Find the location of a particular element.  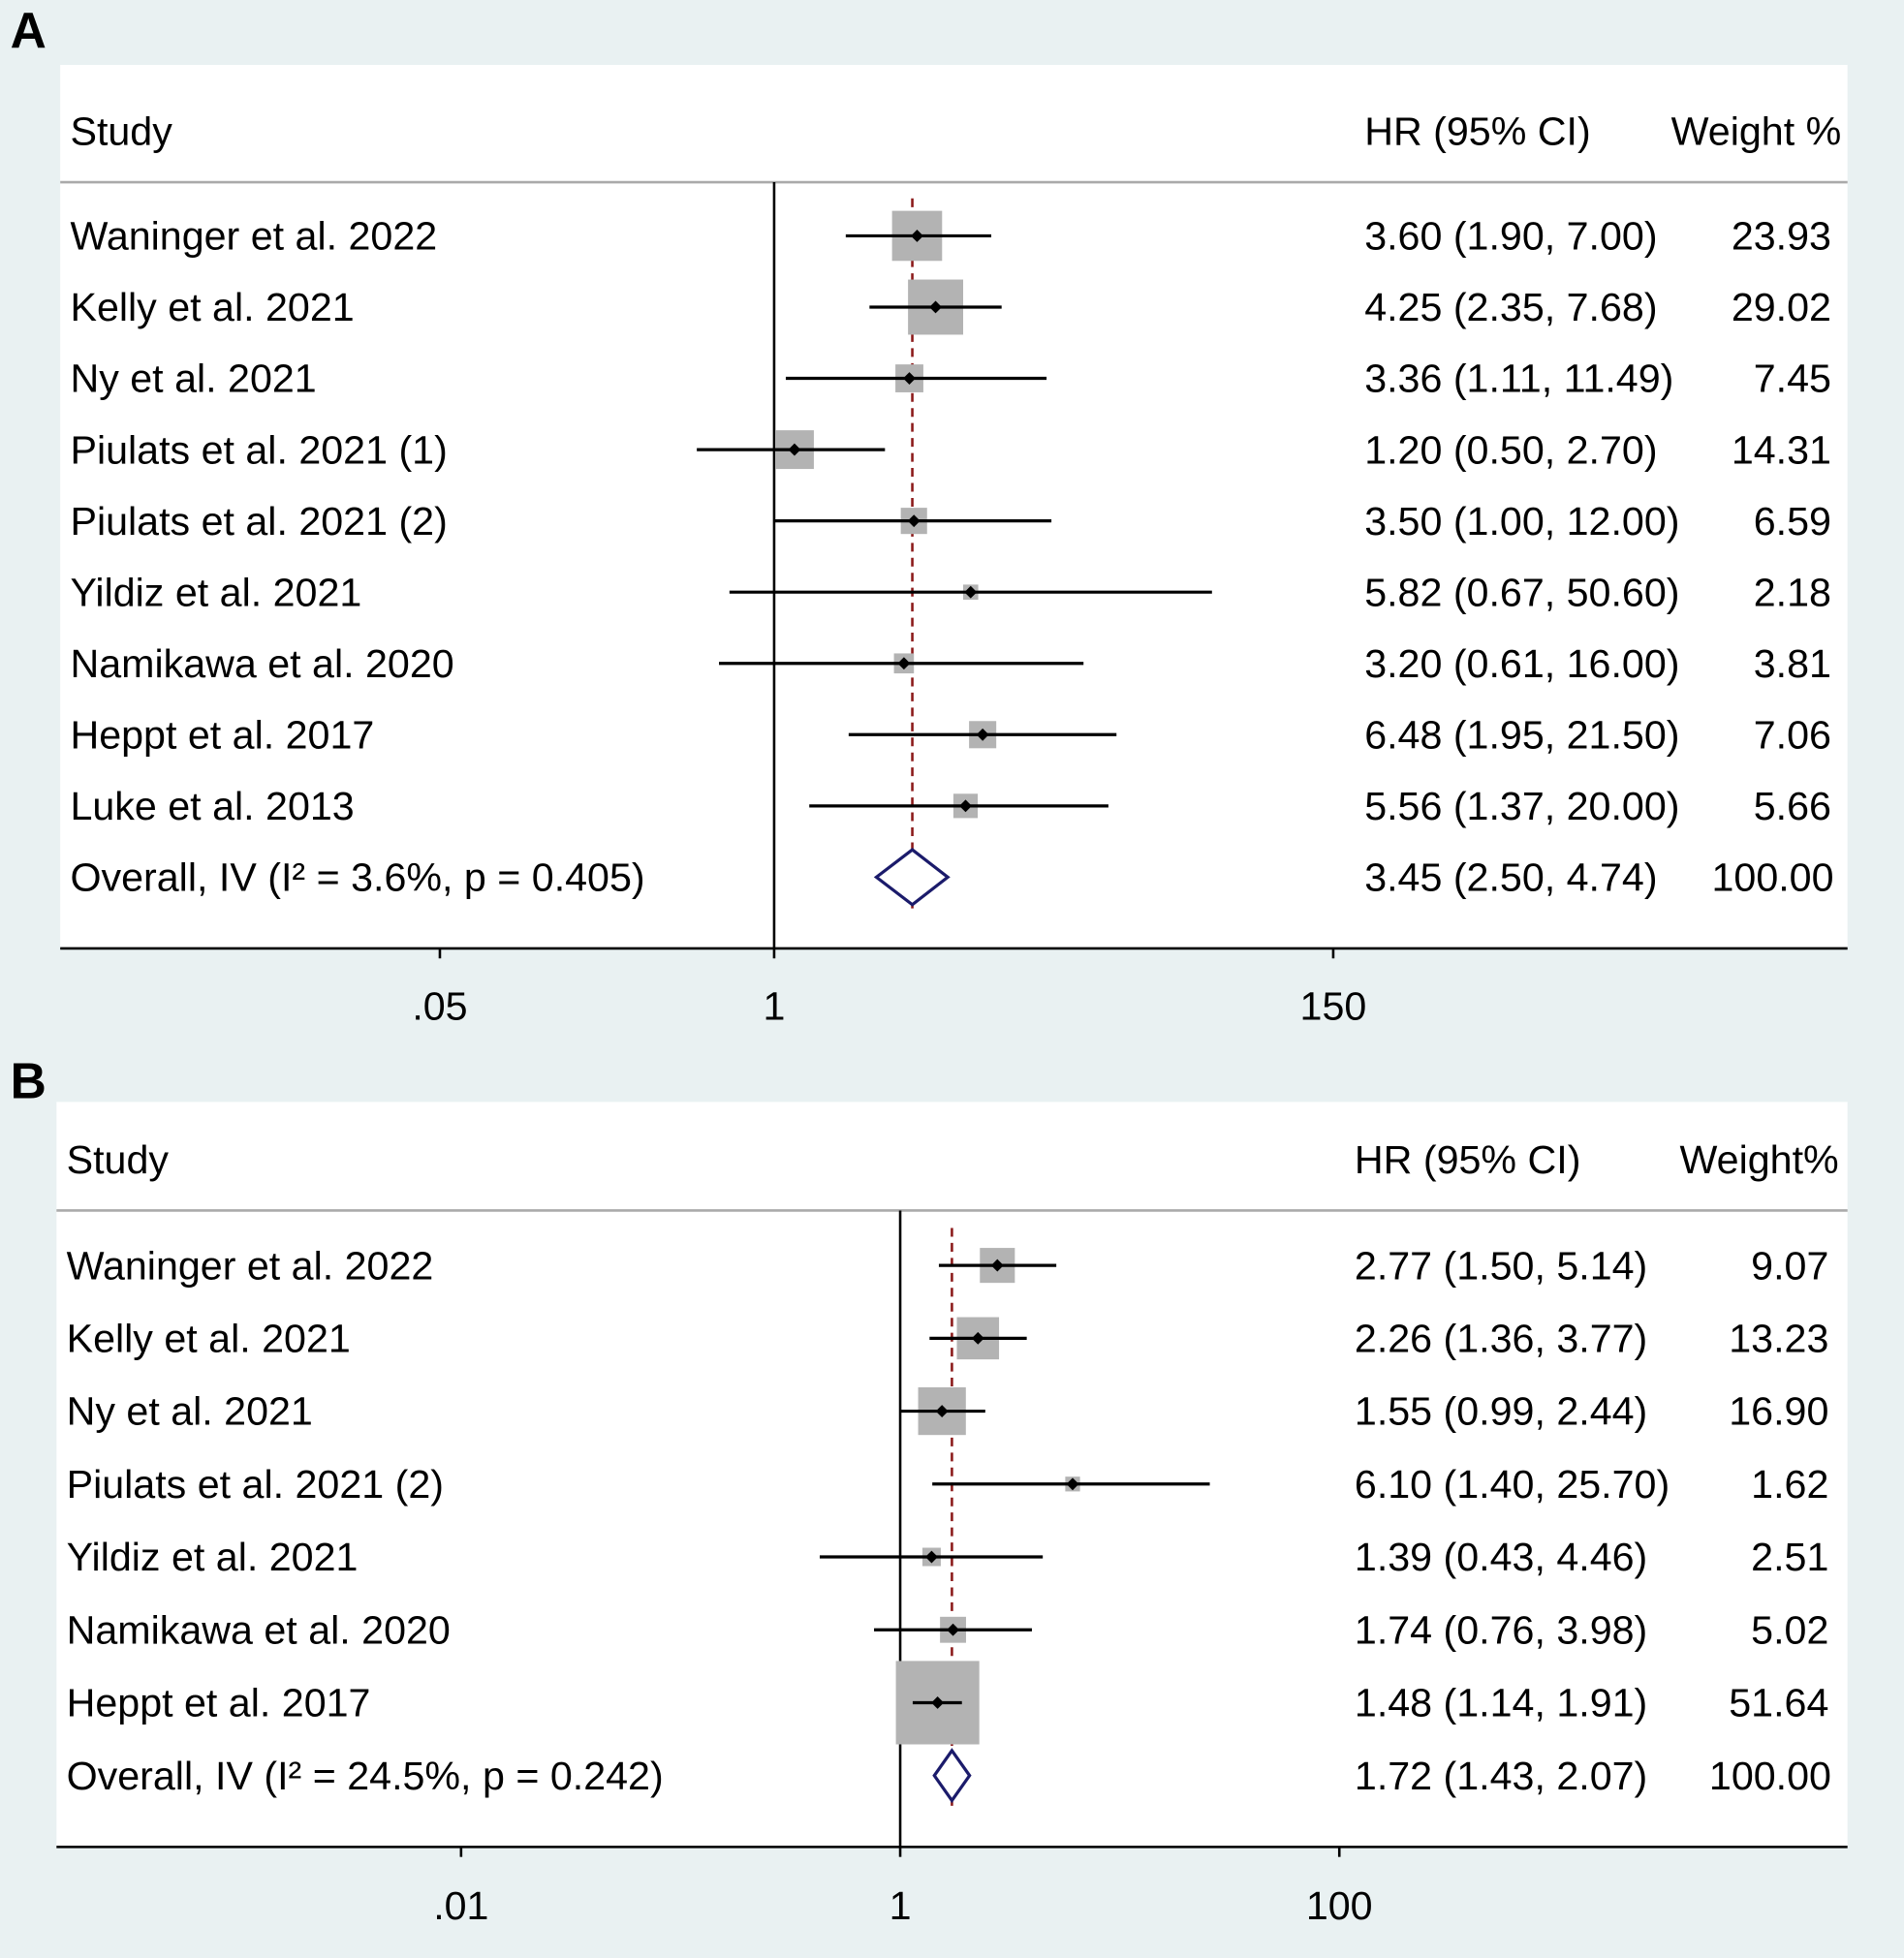

study-row: Ny et al. 2021 1.55 (0.99, 2.44) 16.90 is located at coordinates (948, 1411).